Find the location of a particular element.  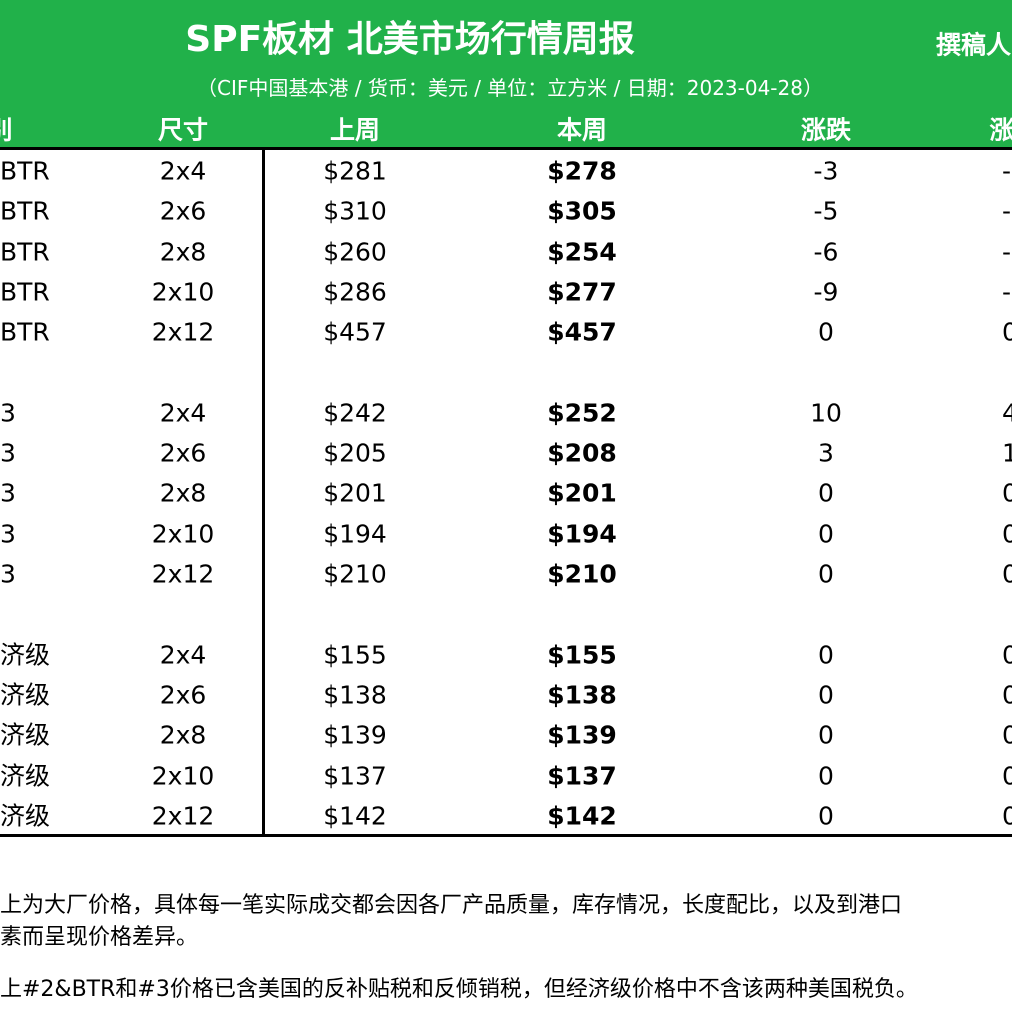

table-cell: $201 is located at coordinates (582, 493).